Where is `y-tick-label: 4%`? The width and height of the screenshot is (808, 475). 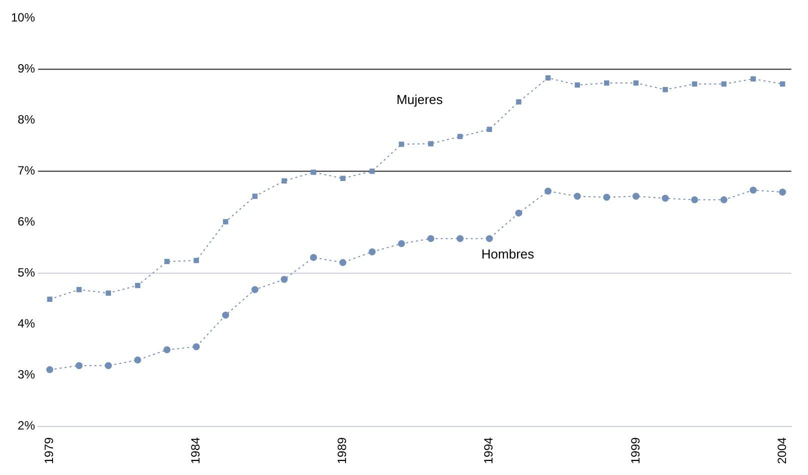 y-tick-label: 4% is located at coordinates (27, 323).